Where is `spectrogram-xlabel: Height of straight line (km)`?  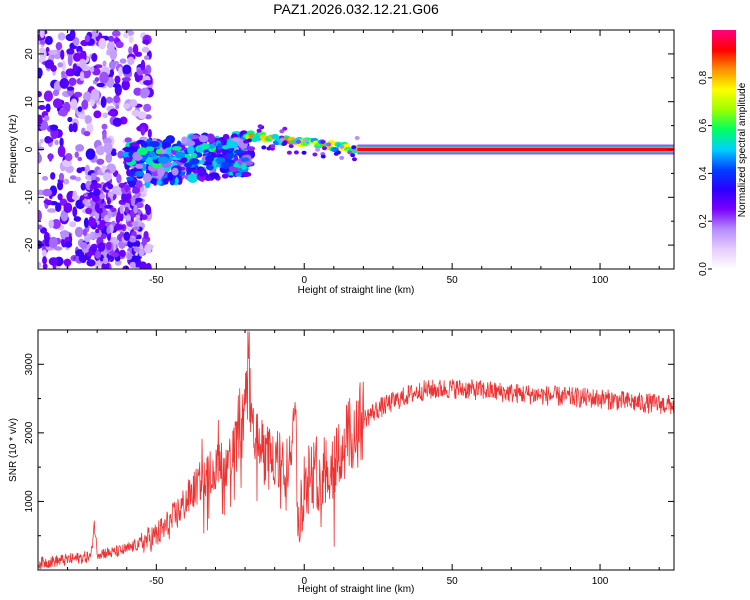
spectrogram-xlabel: Height of straight line (km) is located at coordinates (356, 290).